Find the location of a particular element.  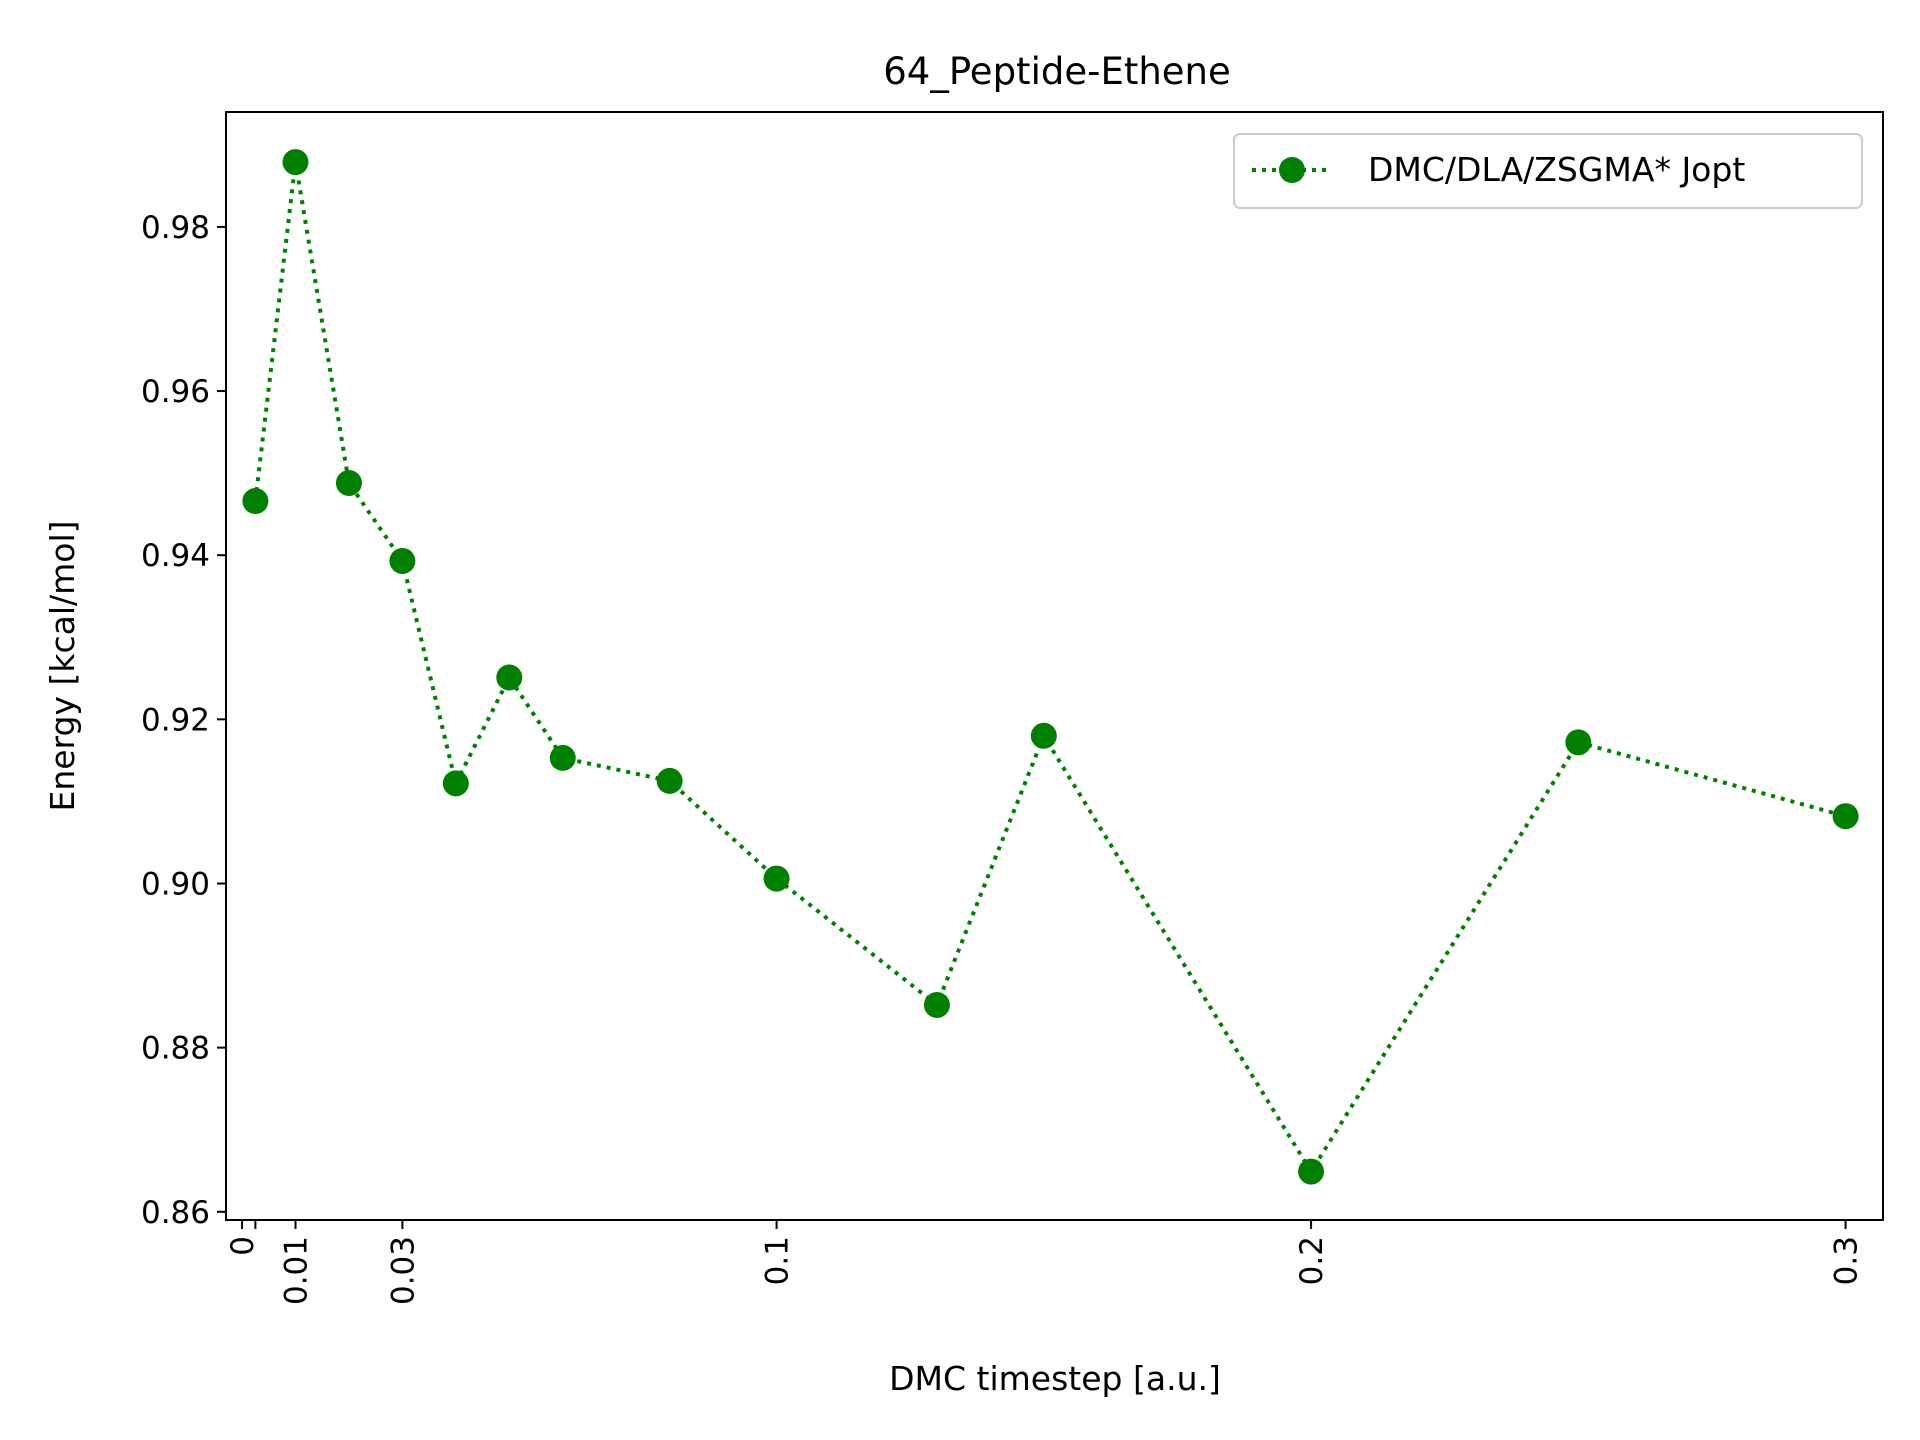

legend-label: DMC/DLA/ZSGMA* Jopt is located at coordinates (1556, 169).